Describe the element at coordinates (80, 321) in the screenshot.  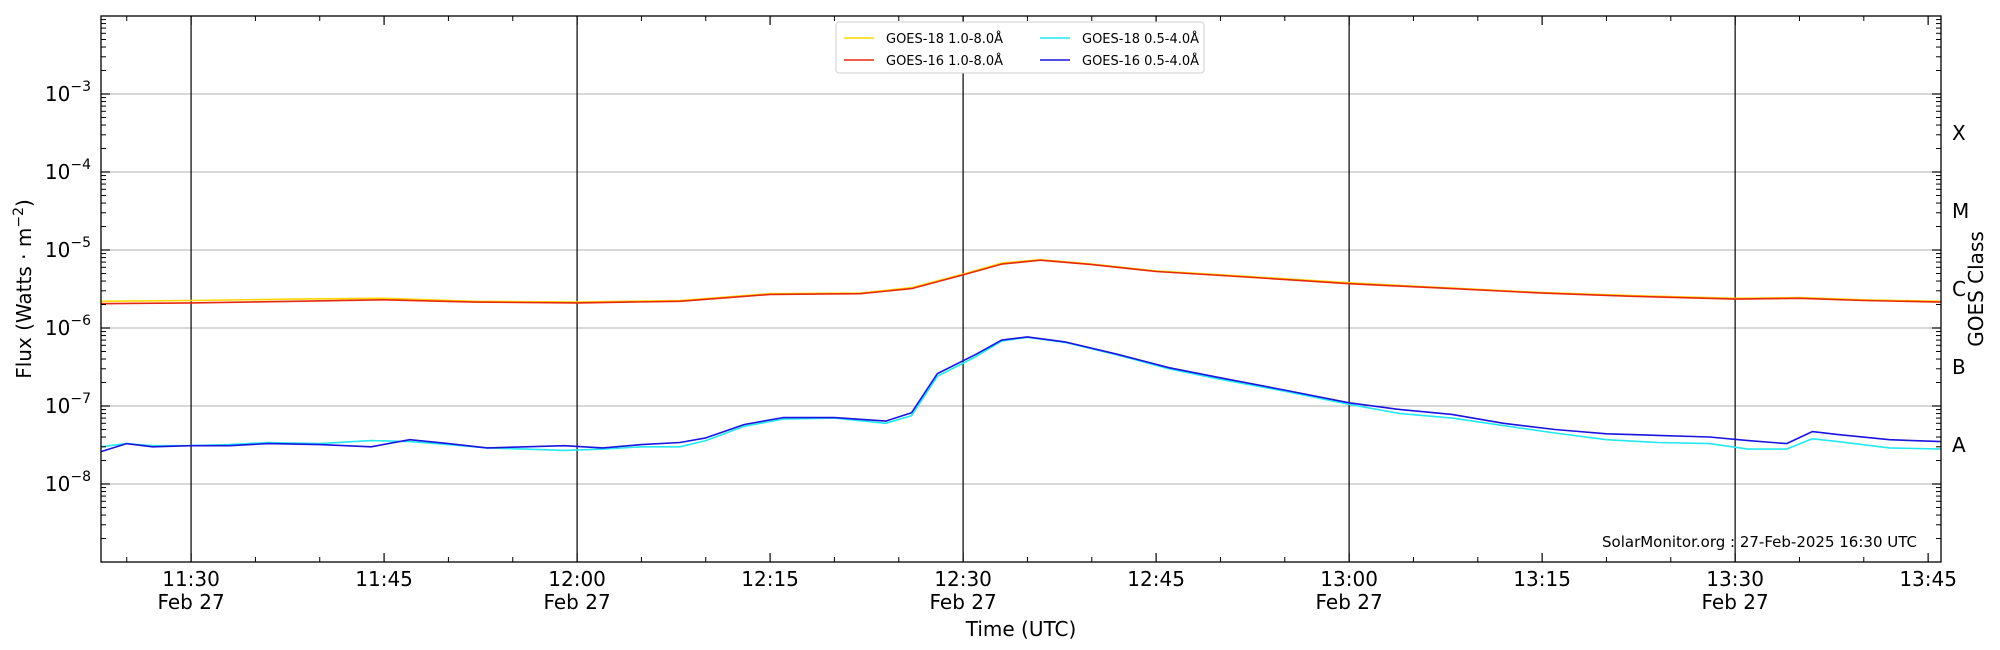
I see `y-tick-exponent: −6` at that location.